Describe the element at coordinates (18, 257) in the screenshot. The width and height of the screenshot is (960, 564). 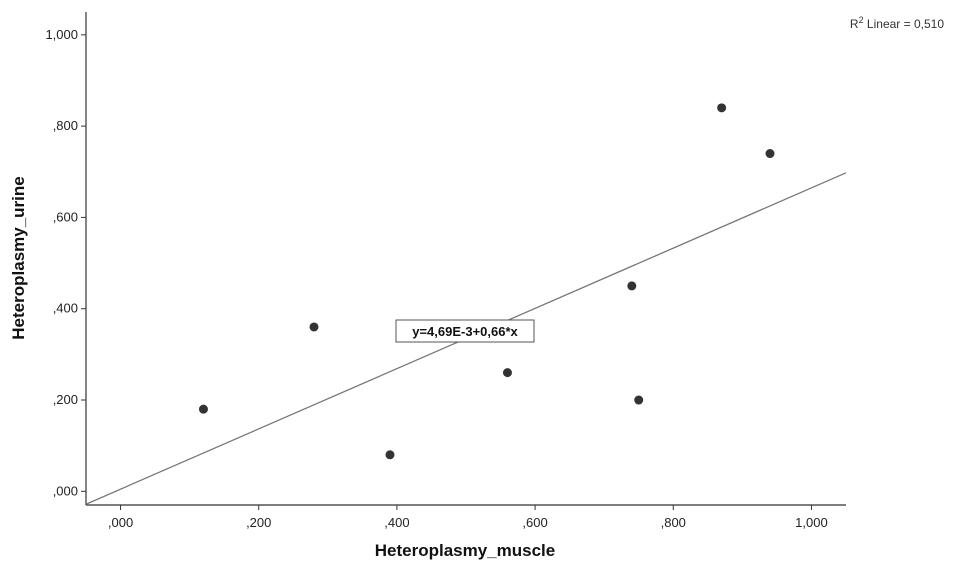
I see `y-axis-title: Heteroplasmy_urine` at that location.